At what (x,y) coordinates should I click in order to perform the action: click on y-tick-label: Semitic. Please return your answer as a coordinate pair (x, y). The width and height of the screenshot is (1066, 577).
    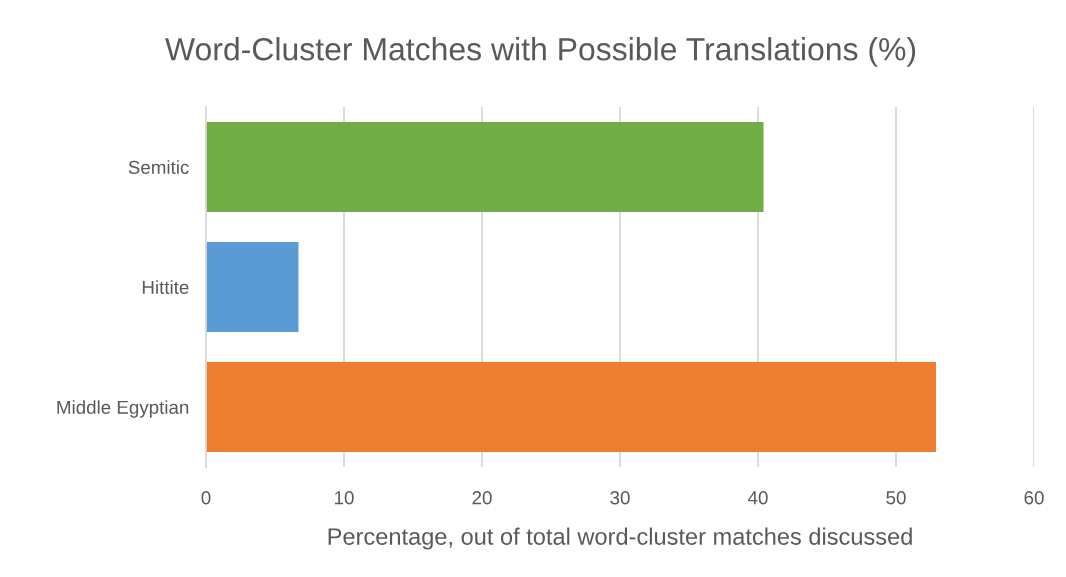
    Looking at the image, I should click on (158, 167).